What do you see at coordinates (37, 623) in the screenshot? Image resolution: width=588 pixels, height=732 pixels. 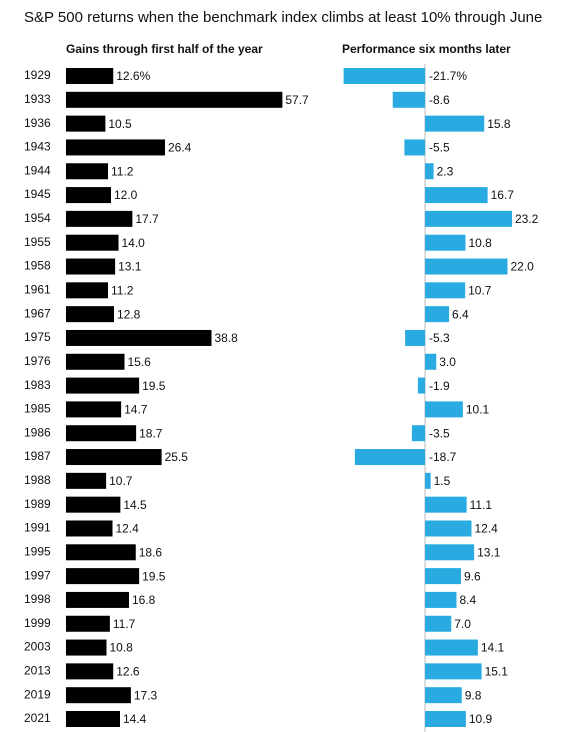 I see `year-label: 1999` at bounding box center [37, 623].